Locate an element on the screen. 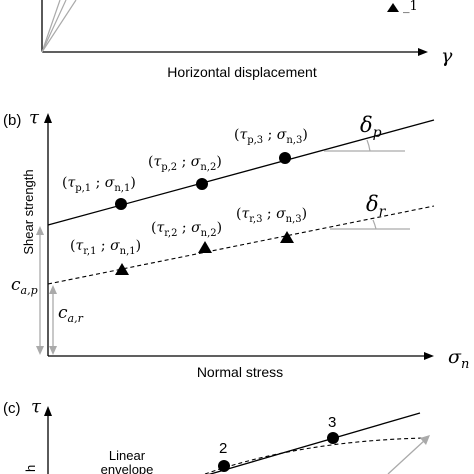 This screenshot has height=474, width=474. panel-b-x-arrowhead is located at coordinates (429, 356).